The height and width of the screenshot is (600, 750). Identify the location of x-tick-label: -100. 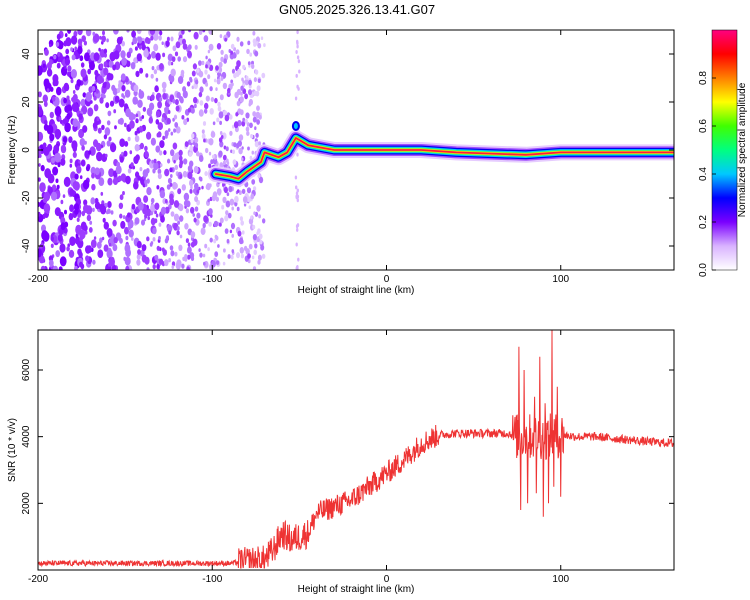
(212, 279).